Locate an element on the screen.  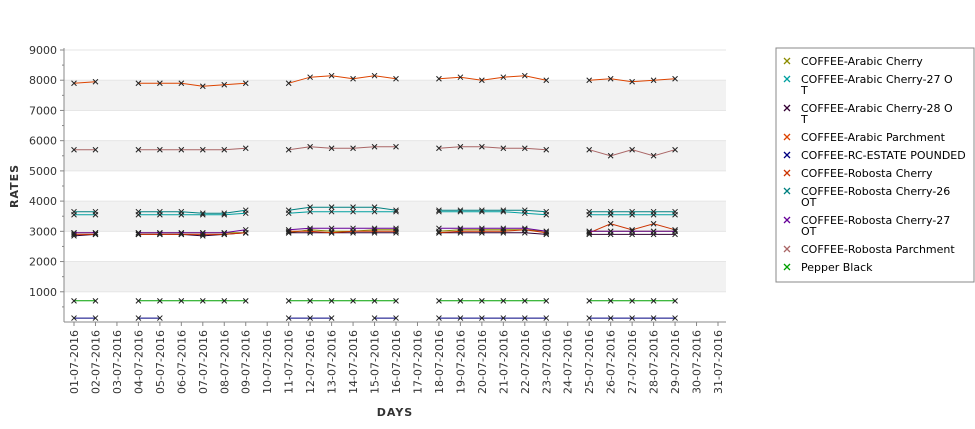
x-tick-label: 16-07-2016 is located at coordinates (396, 362).